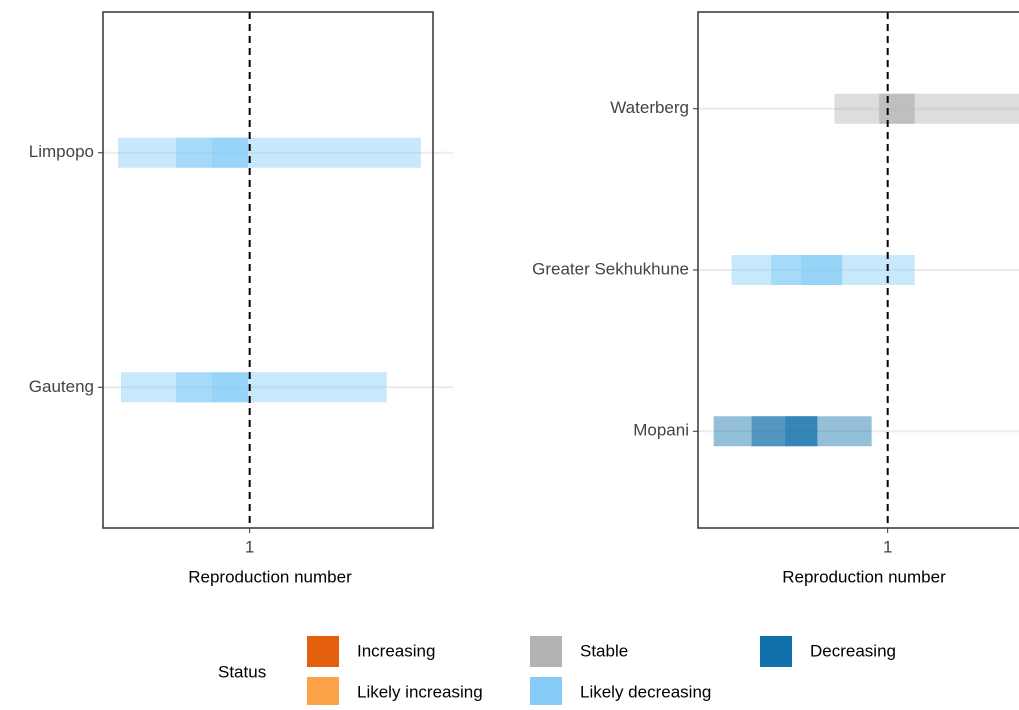 The width and height of the screenshot is (1019, 710). I want to click on y-tick-label: Limpopo, so click(61, 151).